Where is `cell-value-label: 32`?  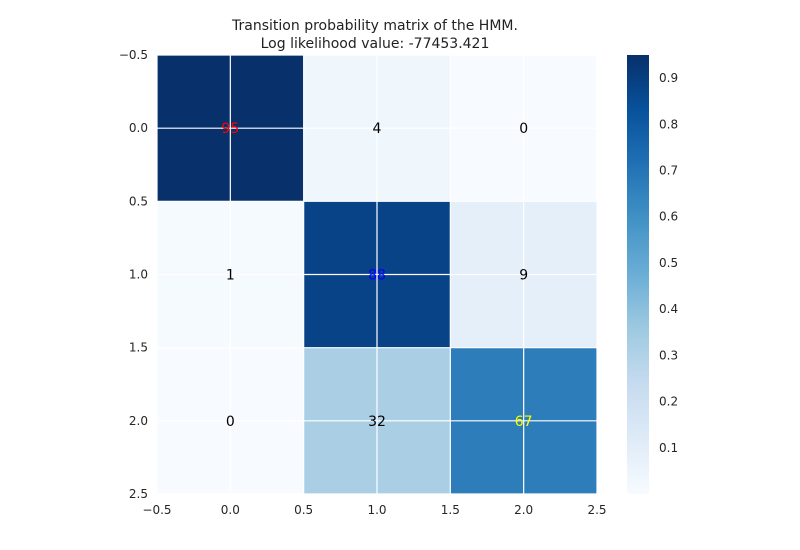 cell-value-label: 32 is located at coordinates (377, 422).